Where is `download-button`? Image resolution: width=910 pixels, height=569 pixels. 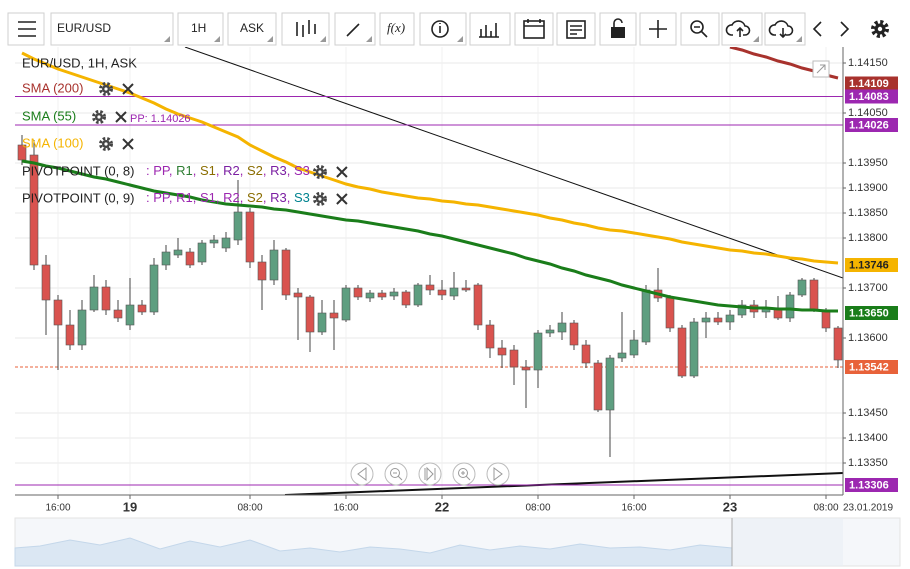 download-button is located at coordinates (785, 29).